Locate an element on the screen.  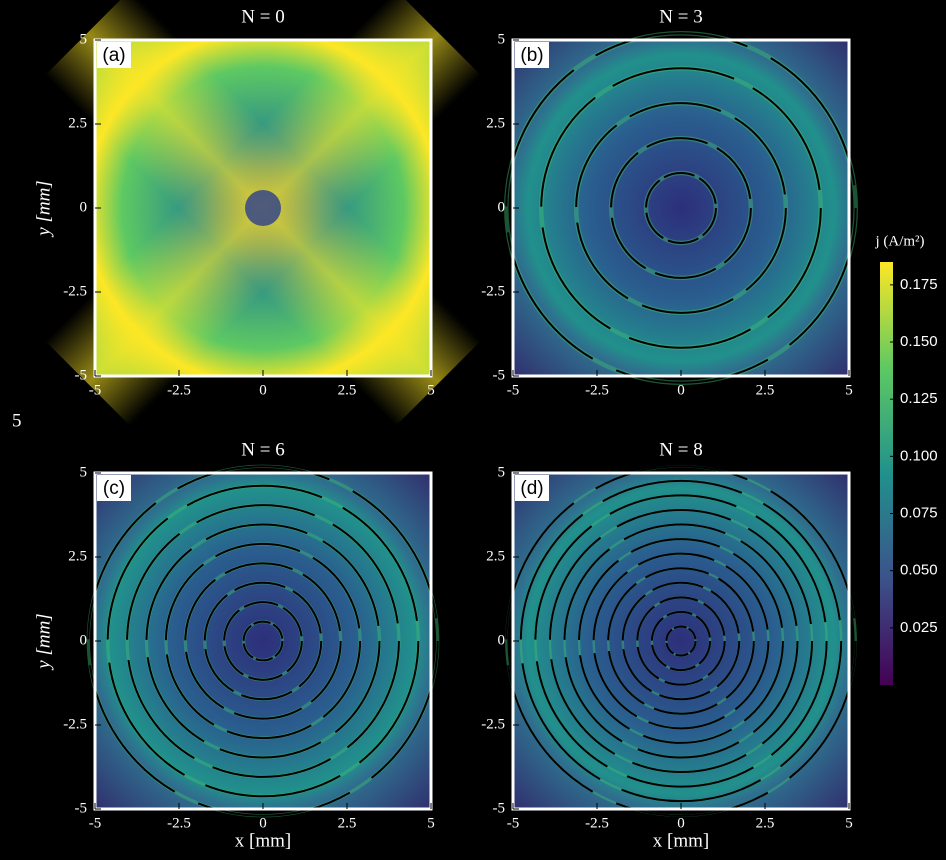
colorbar-tick-label: 0.025 is located at coordinates (919, 627).